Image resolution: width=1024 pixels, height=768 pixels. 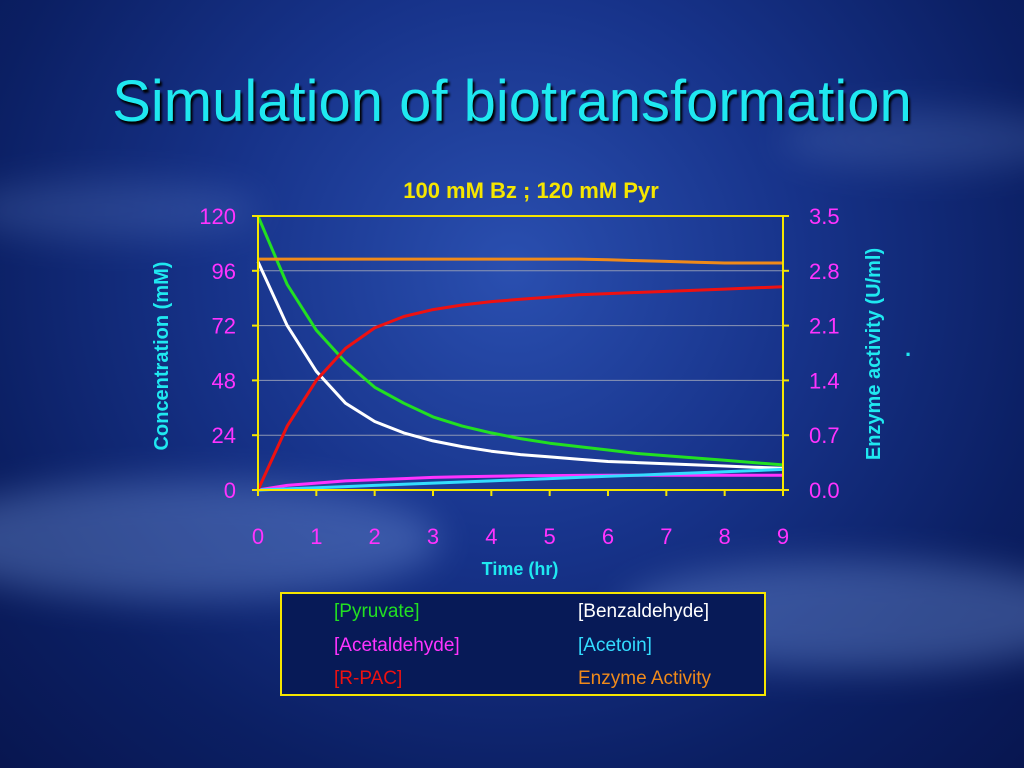 What do you see at coordinates (531, 190) in the screenshot?
I see `chart-title: 100 mM Bz ; 120 mM Pyr` at bounding box center [531, 190].